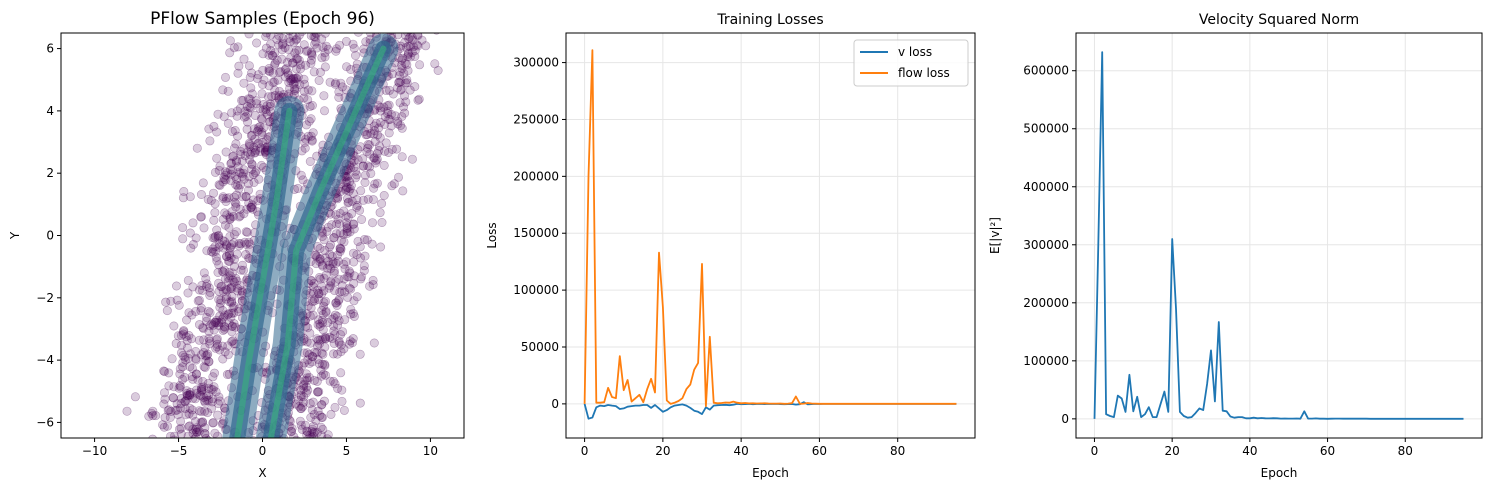 The image size is (1489, 490). What do you see at coordinates (1046, 245) in the screenshot?
I see `y-tick-label: 300000` at bounding box center [1046, 245].